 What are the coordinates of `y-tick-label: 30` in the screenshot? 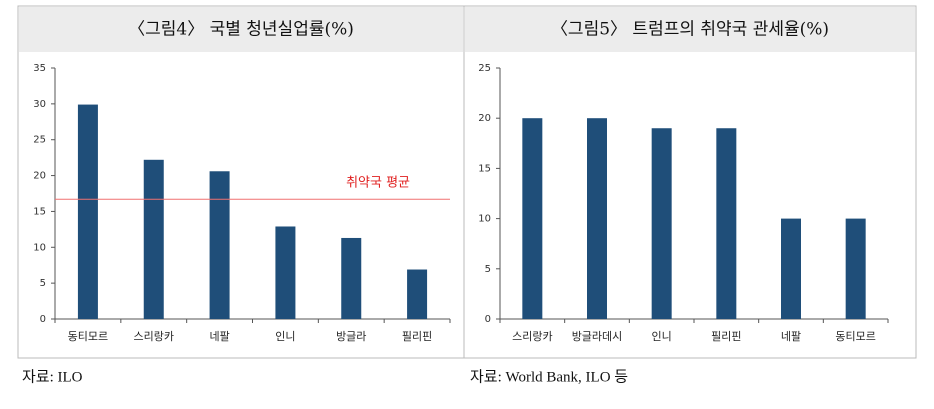 It's located at (39, 104).